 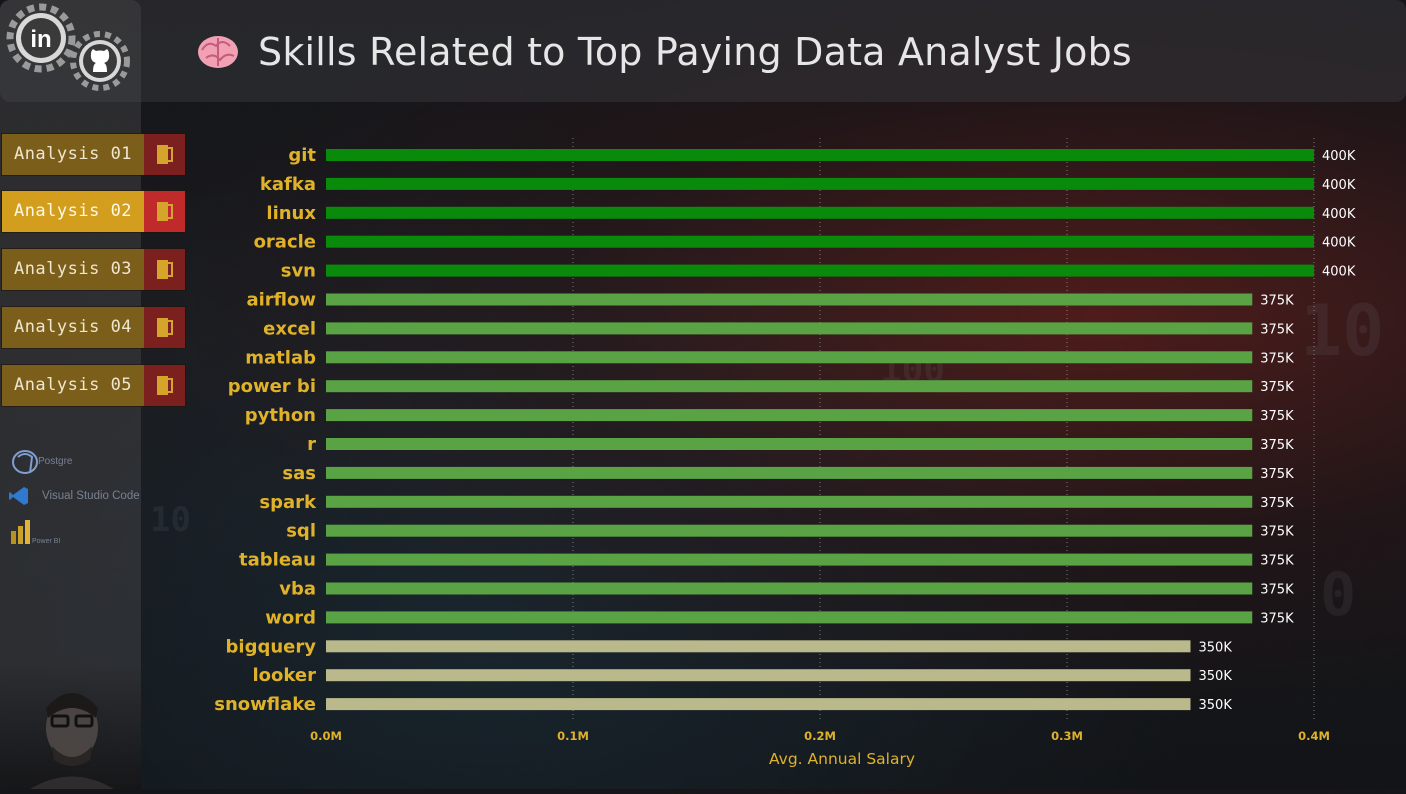 What do you see at coordinates (326, 736) in the screenshot?
I see `x-tick-label: 0.0M` at bounding box center [326, 736].